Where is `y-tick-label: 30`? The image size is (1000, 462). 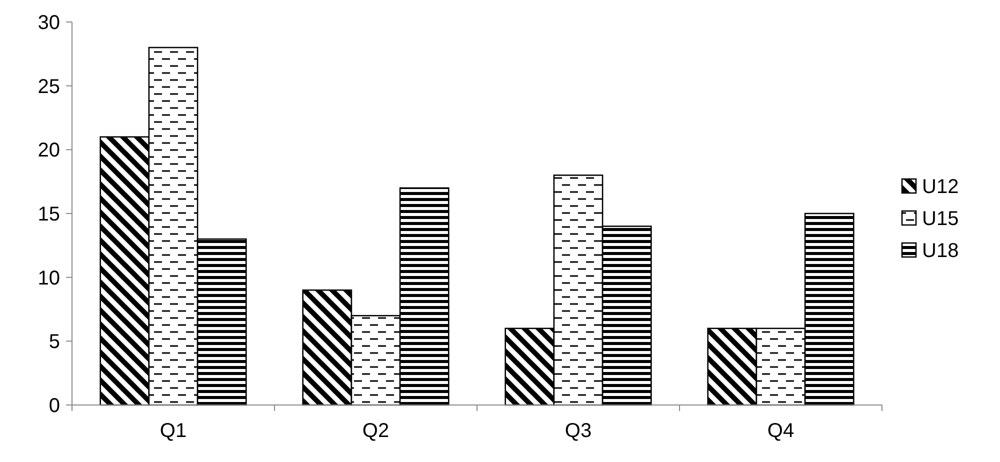 y-tick-label: 30 is located at coordinates (49, 23).